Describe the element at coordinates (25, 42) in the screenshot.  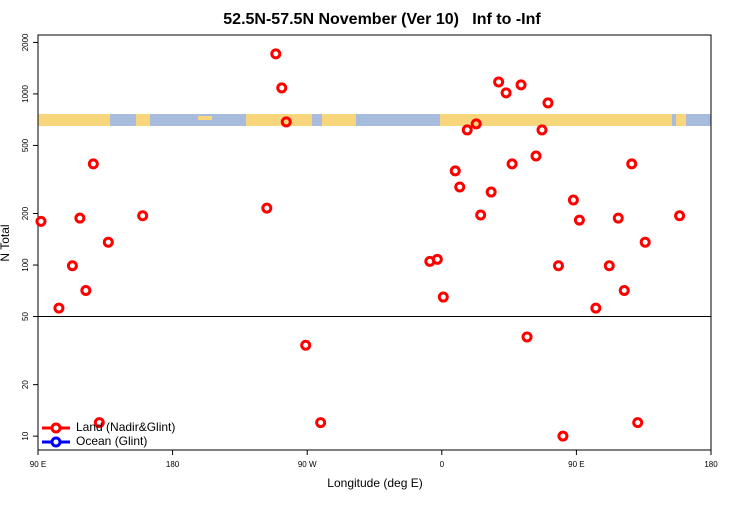
I see `y-tick-label: 2000` at that location.